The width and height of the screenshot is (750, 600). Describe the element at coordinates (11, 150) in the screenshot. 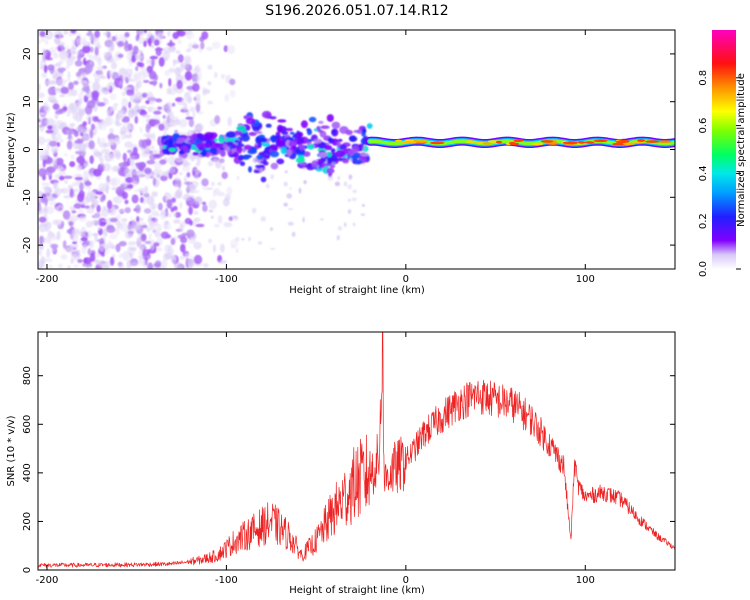

I see `spectrogram-y-label: Frequency (Hz)` at that location.